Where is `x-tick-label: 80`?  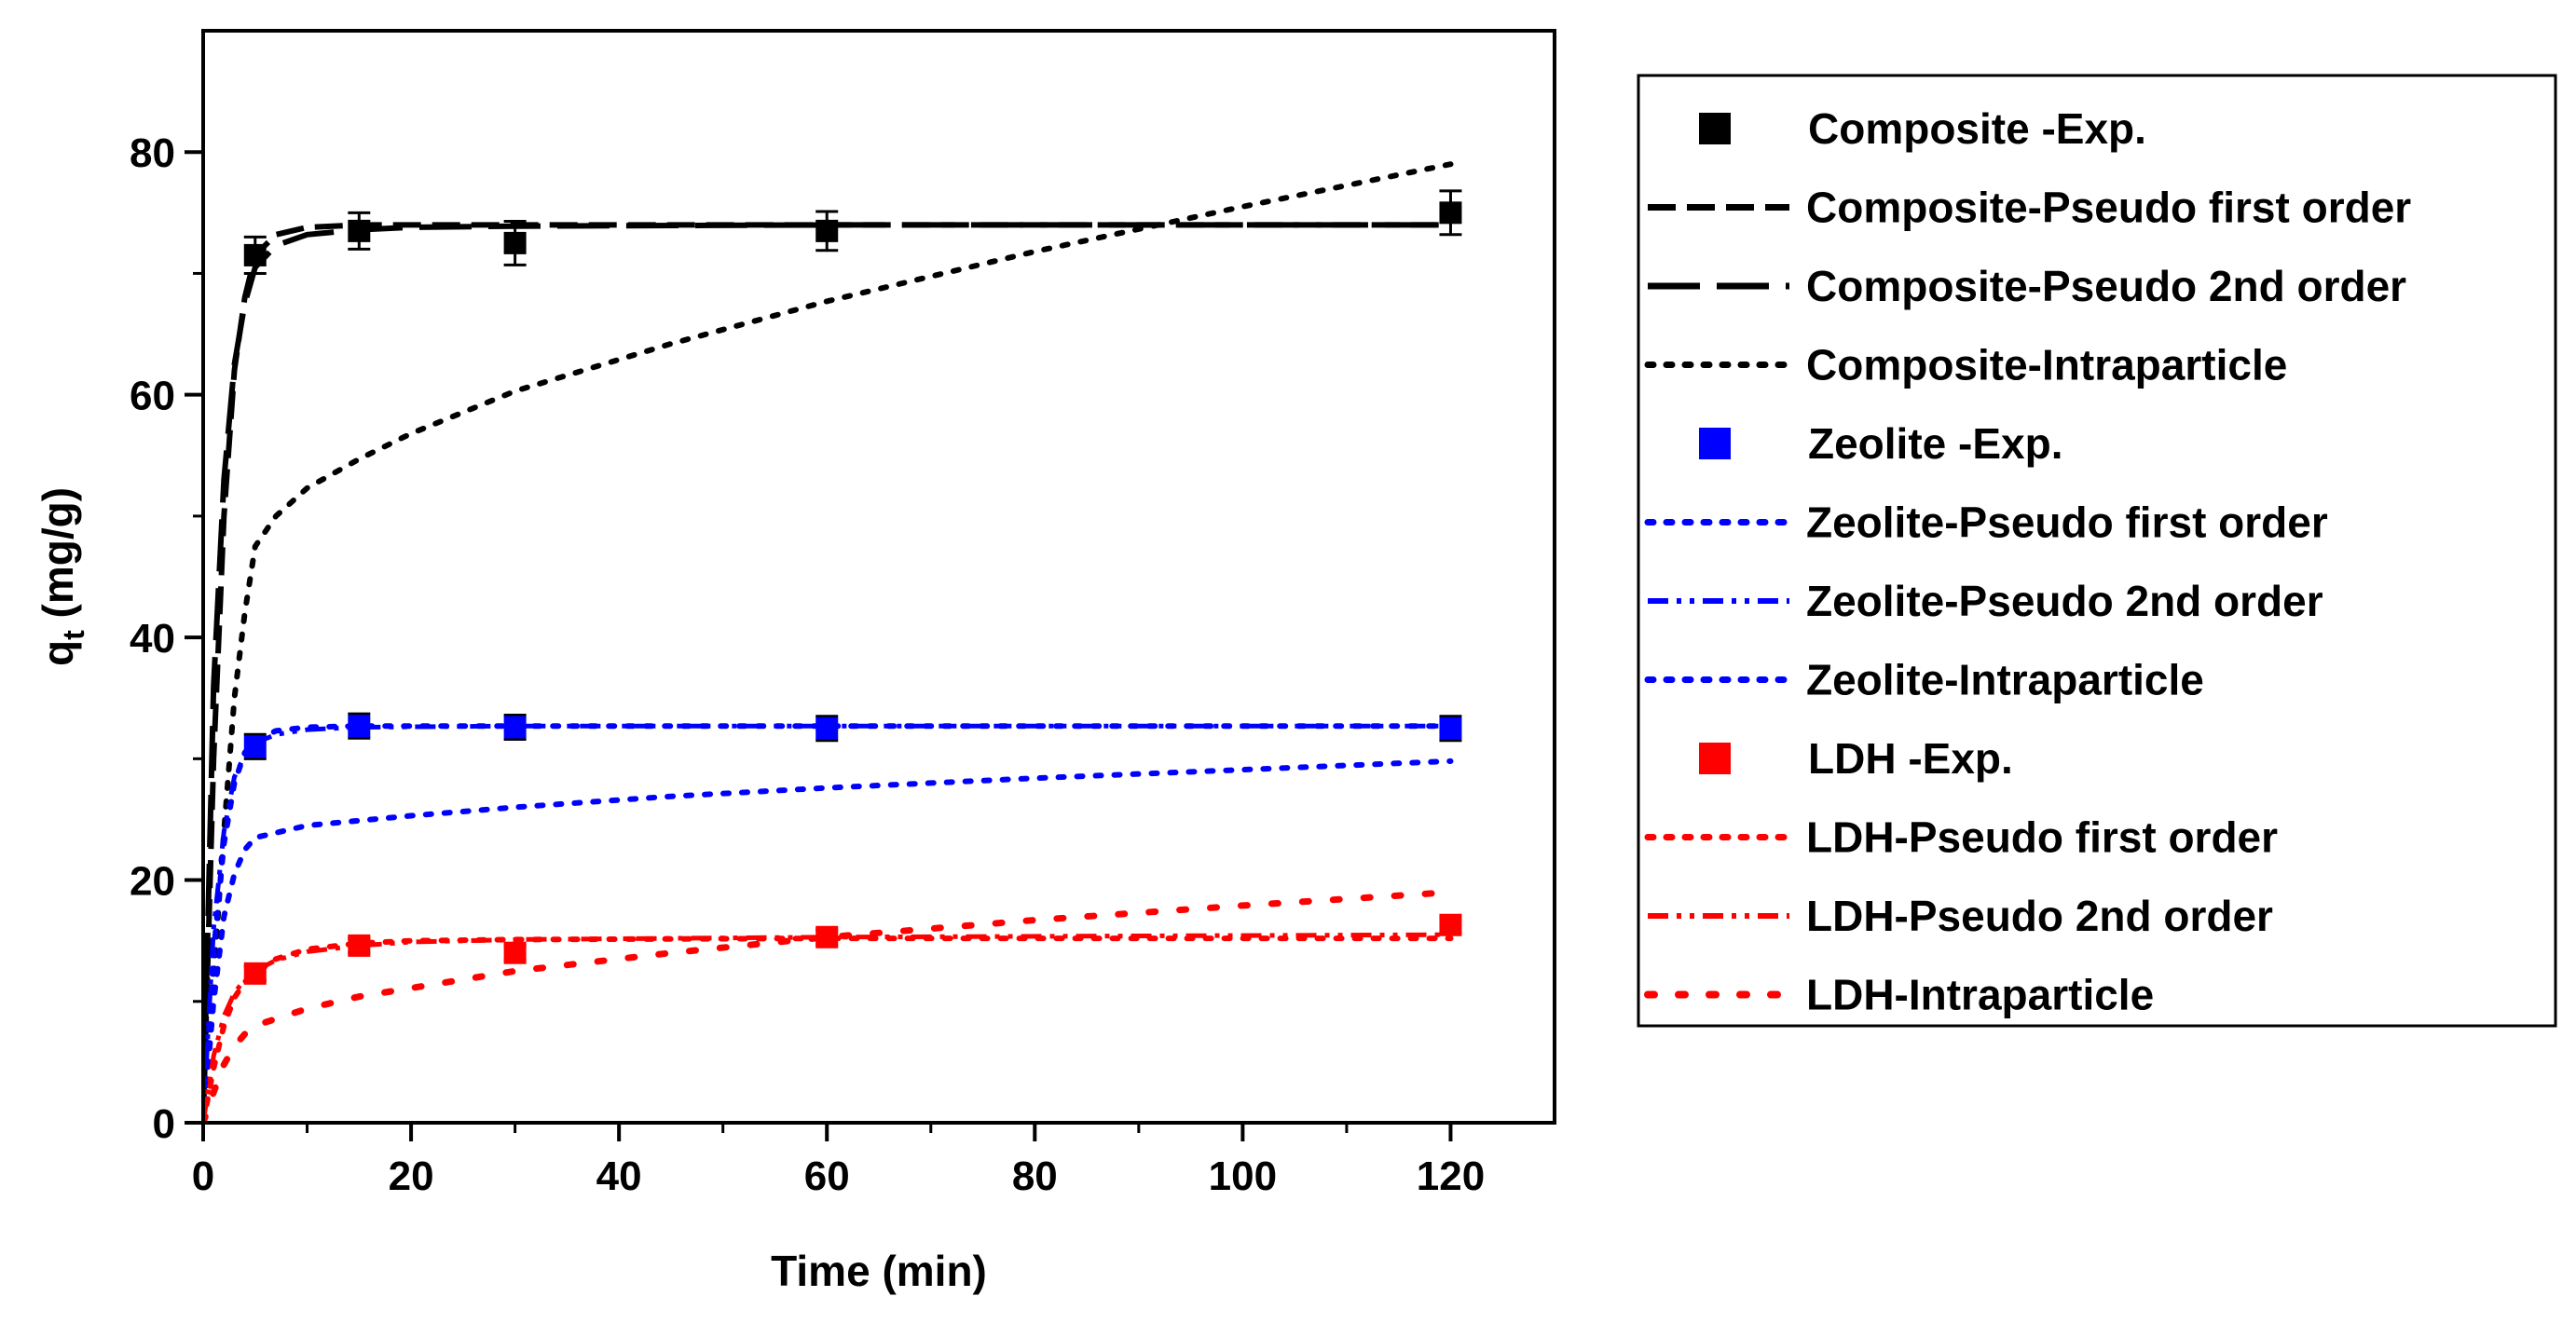
x-tick-label: 80 is located at coordinates (1035, 1176).